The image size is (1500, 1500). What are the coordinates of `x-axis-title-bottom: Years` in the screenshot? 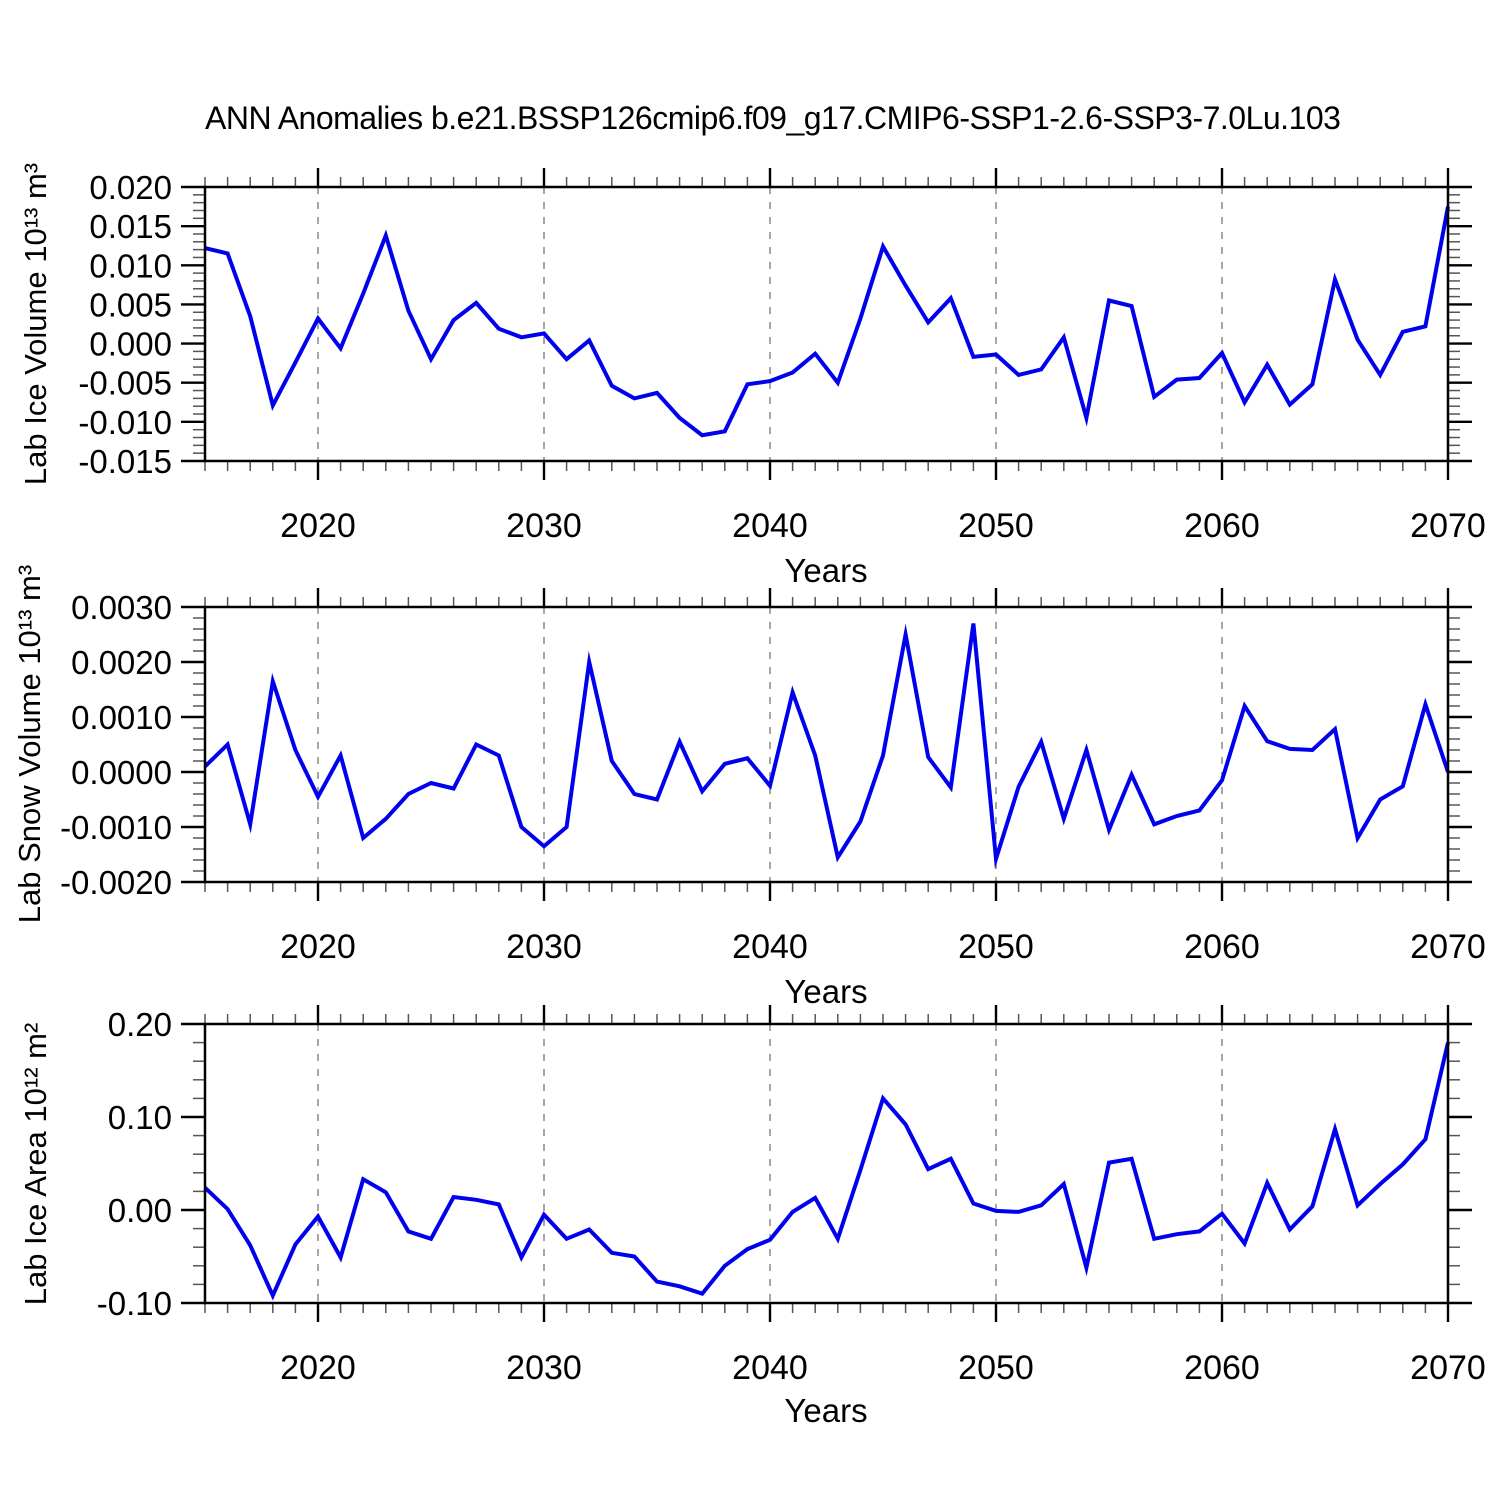 It's located at (826, 1410).